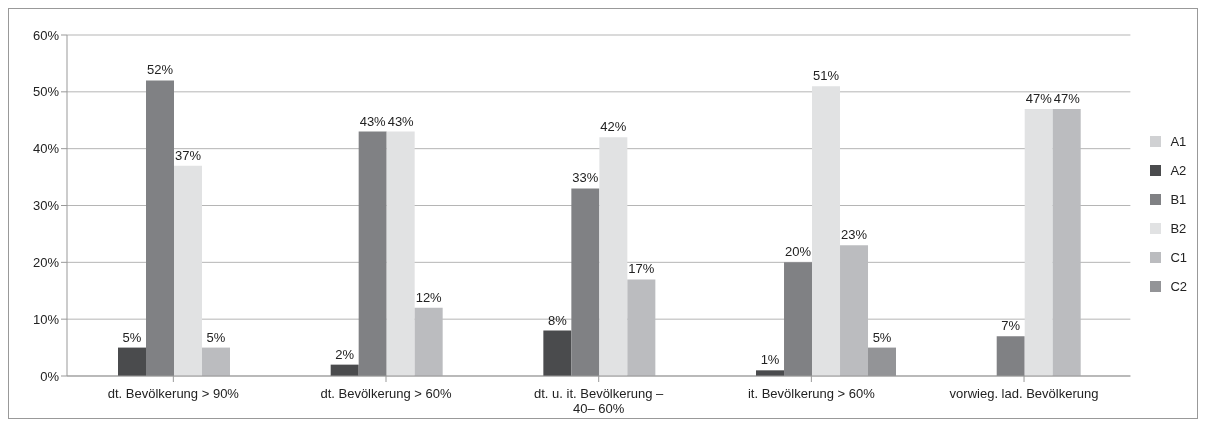  I want to click on data-label: 42%, so click(613, 127).